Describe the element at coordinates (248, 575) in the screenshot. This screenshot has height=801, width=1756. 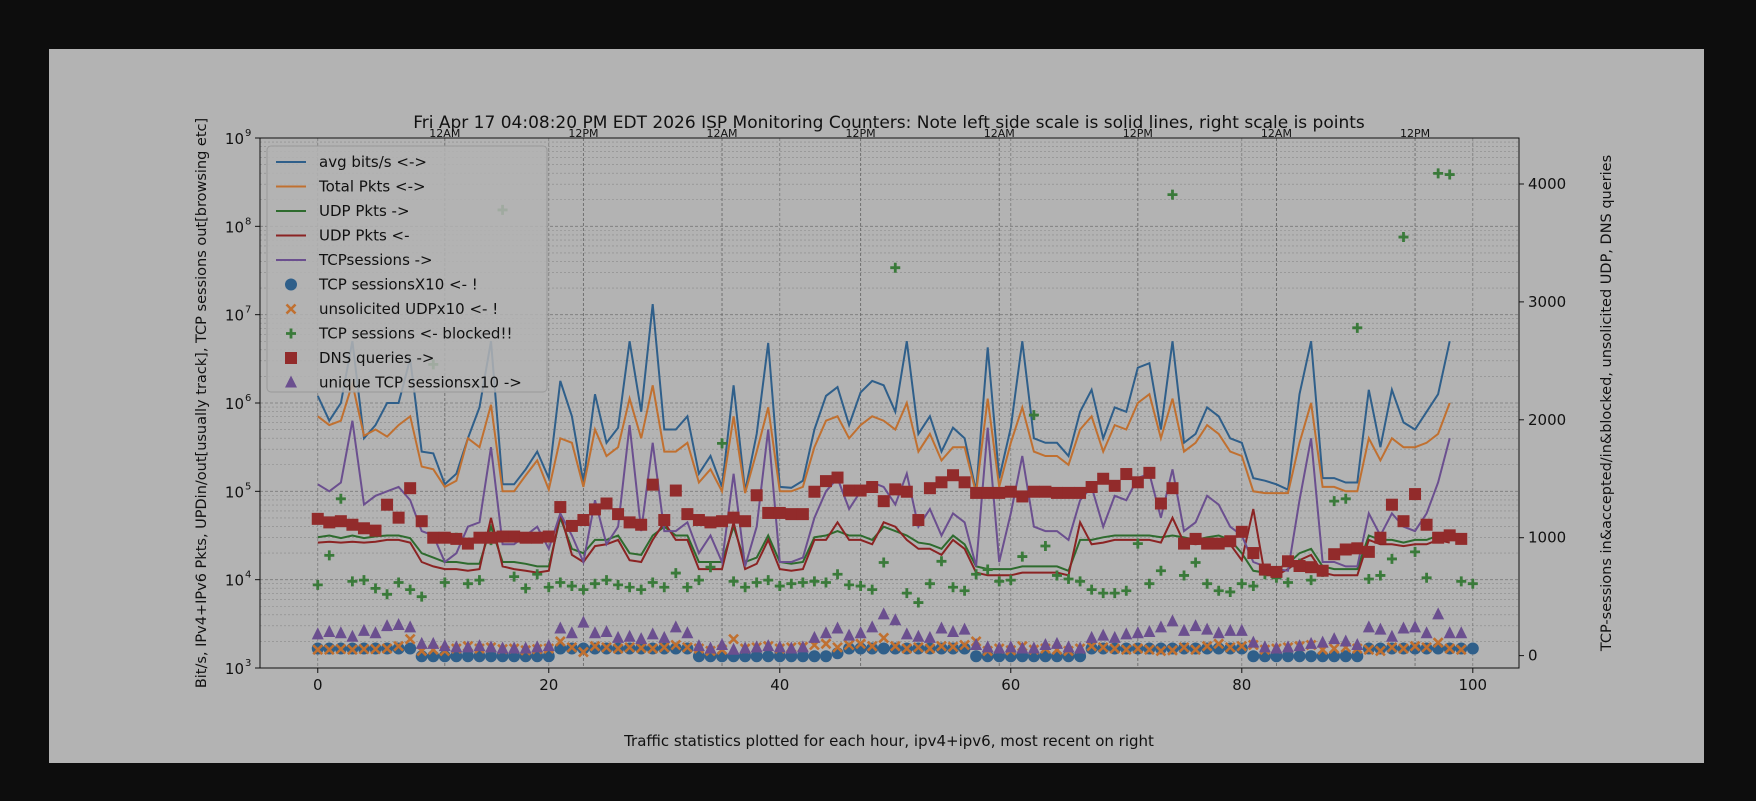
I see `y-left-tick-exponent: 4` at that location.